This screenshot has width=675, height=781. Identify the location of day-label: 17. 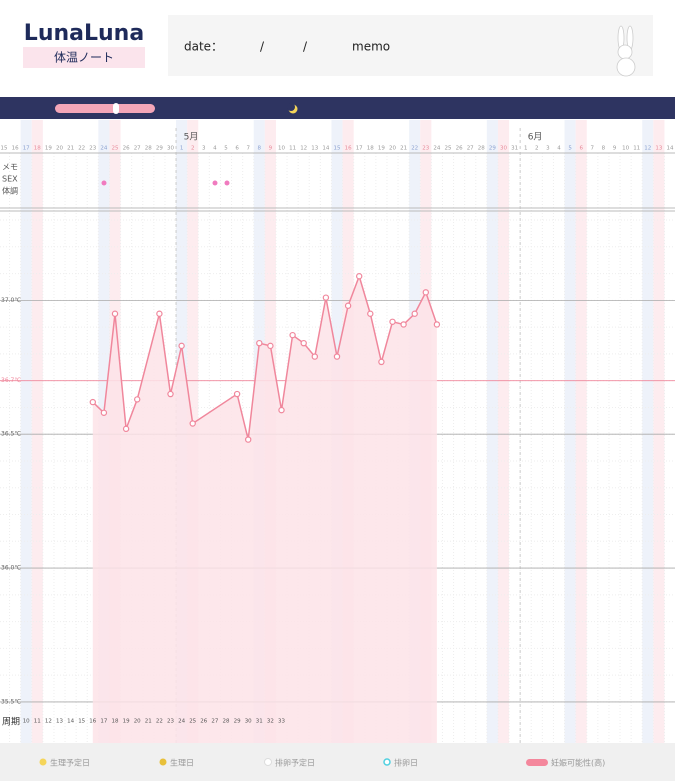
(359, 149).